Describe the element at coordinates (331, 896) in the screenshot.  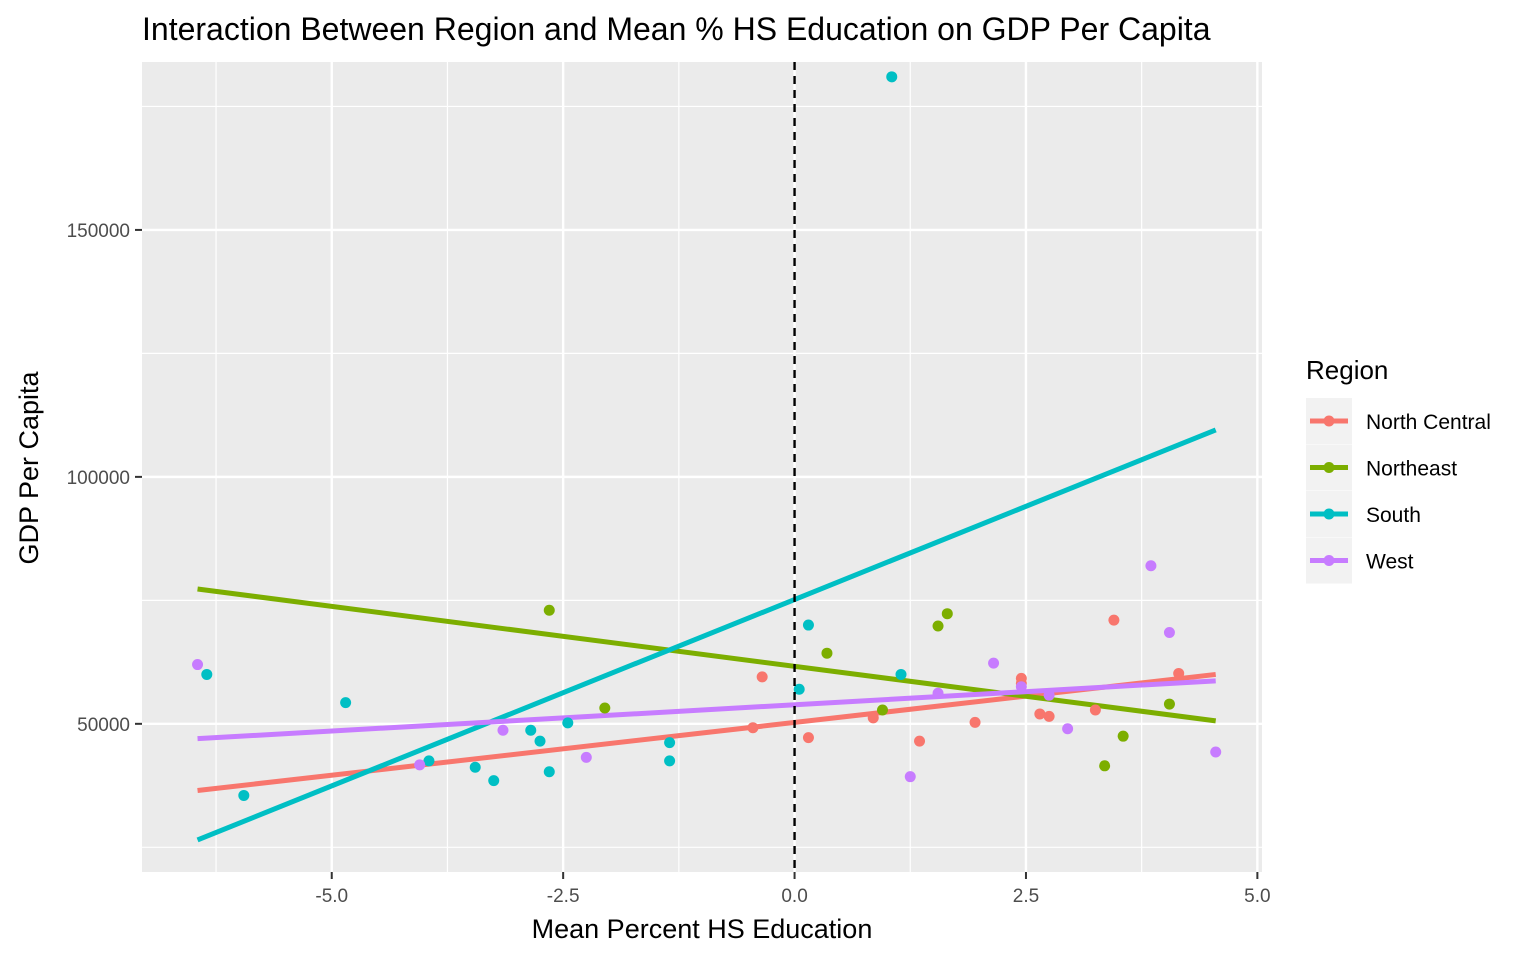
I see `x-tick-label: -5.0` at that location.